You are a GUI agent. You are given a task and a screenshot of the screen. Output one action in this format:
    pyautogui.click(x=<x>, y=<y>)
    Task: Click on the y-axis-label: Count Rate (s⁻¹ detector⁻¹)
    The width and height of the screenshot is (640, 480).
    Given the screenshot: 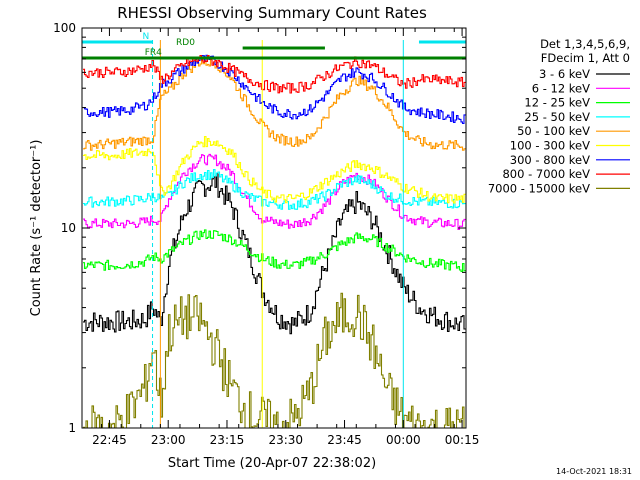 What is the action you would take?
    pyautogui.click(x=36, y=228)
    